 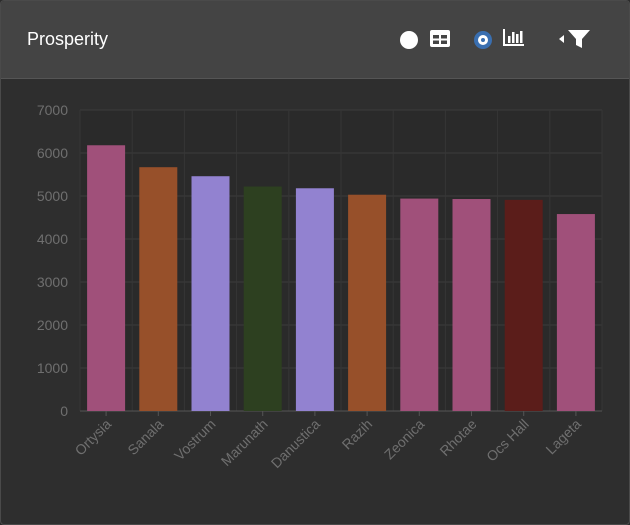 What do you see at coordinates (507, 440) in the screenshot?
I see `x-tick-label: Ocs Hall` at bounding box center [507, 440].